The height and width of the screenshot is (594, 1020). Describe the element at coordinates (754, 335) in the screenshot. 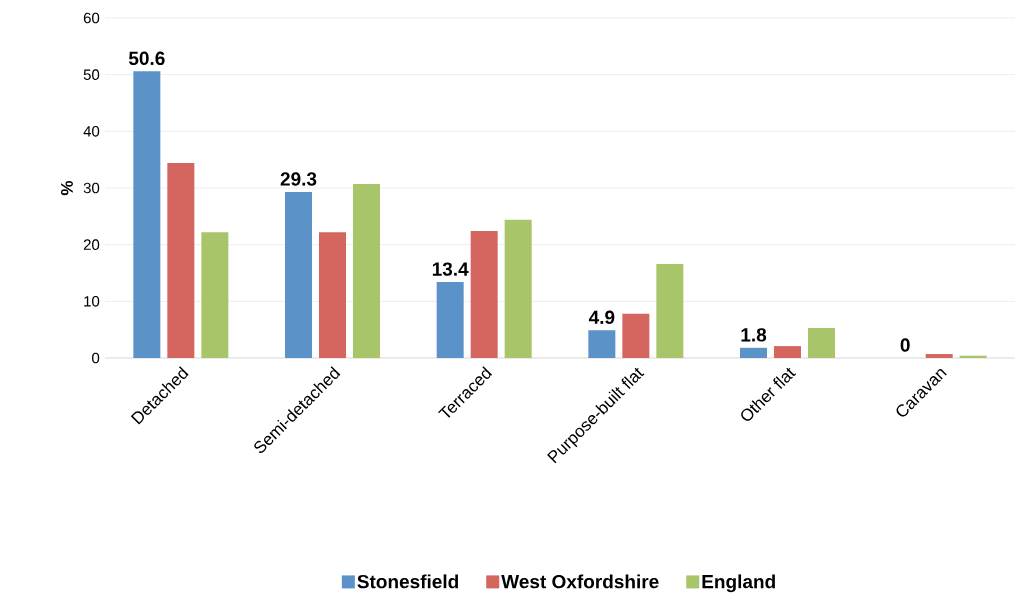

I see `data-label: 1.8` at that location.